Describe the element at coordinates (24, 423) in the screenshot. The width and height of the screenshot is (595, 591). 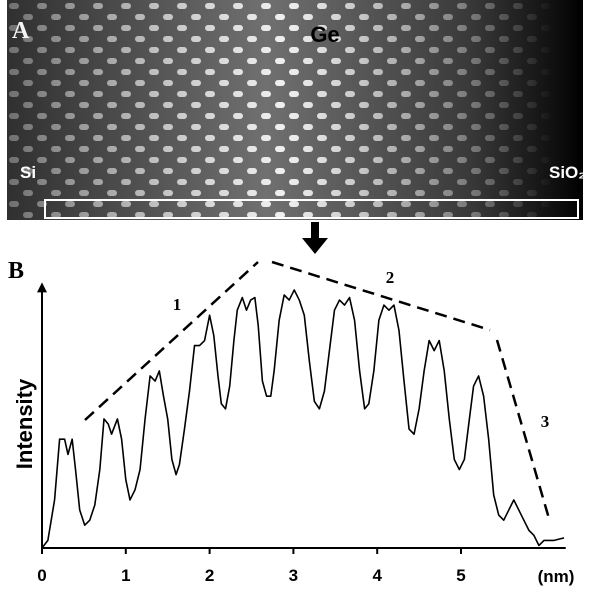
I see `y-axis-label: Intensity` at that location.